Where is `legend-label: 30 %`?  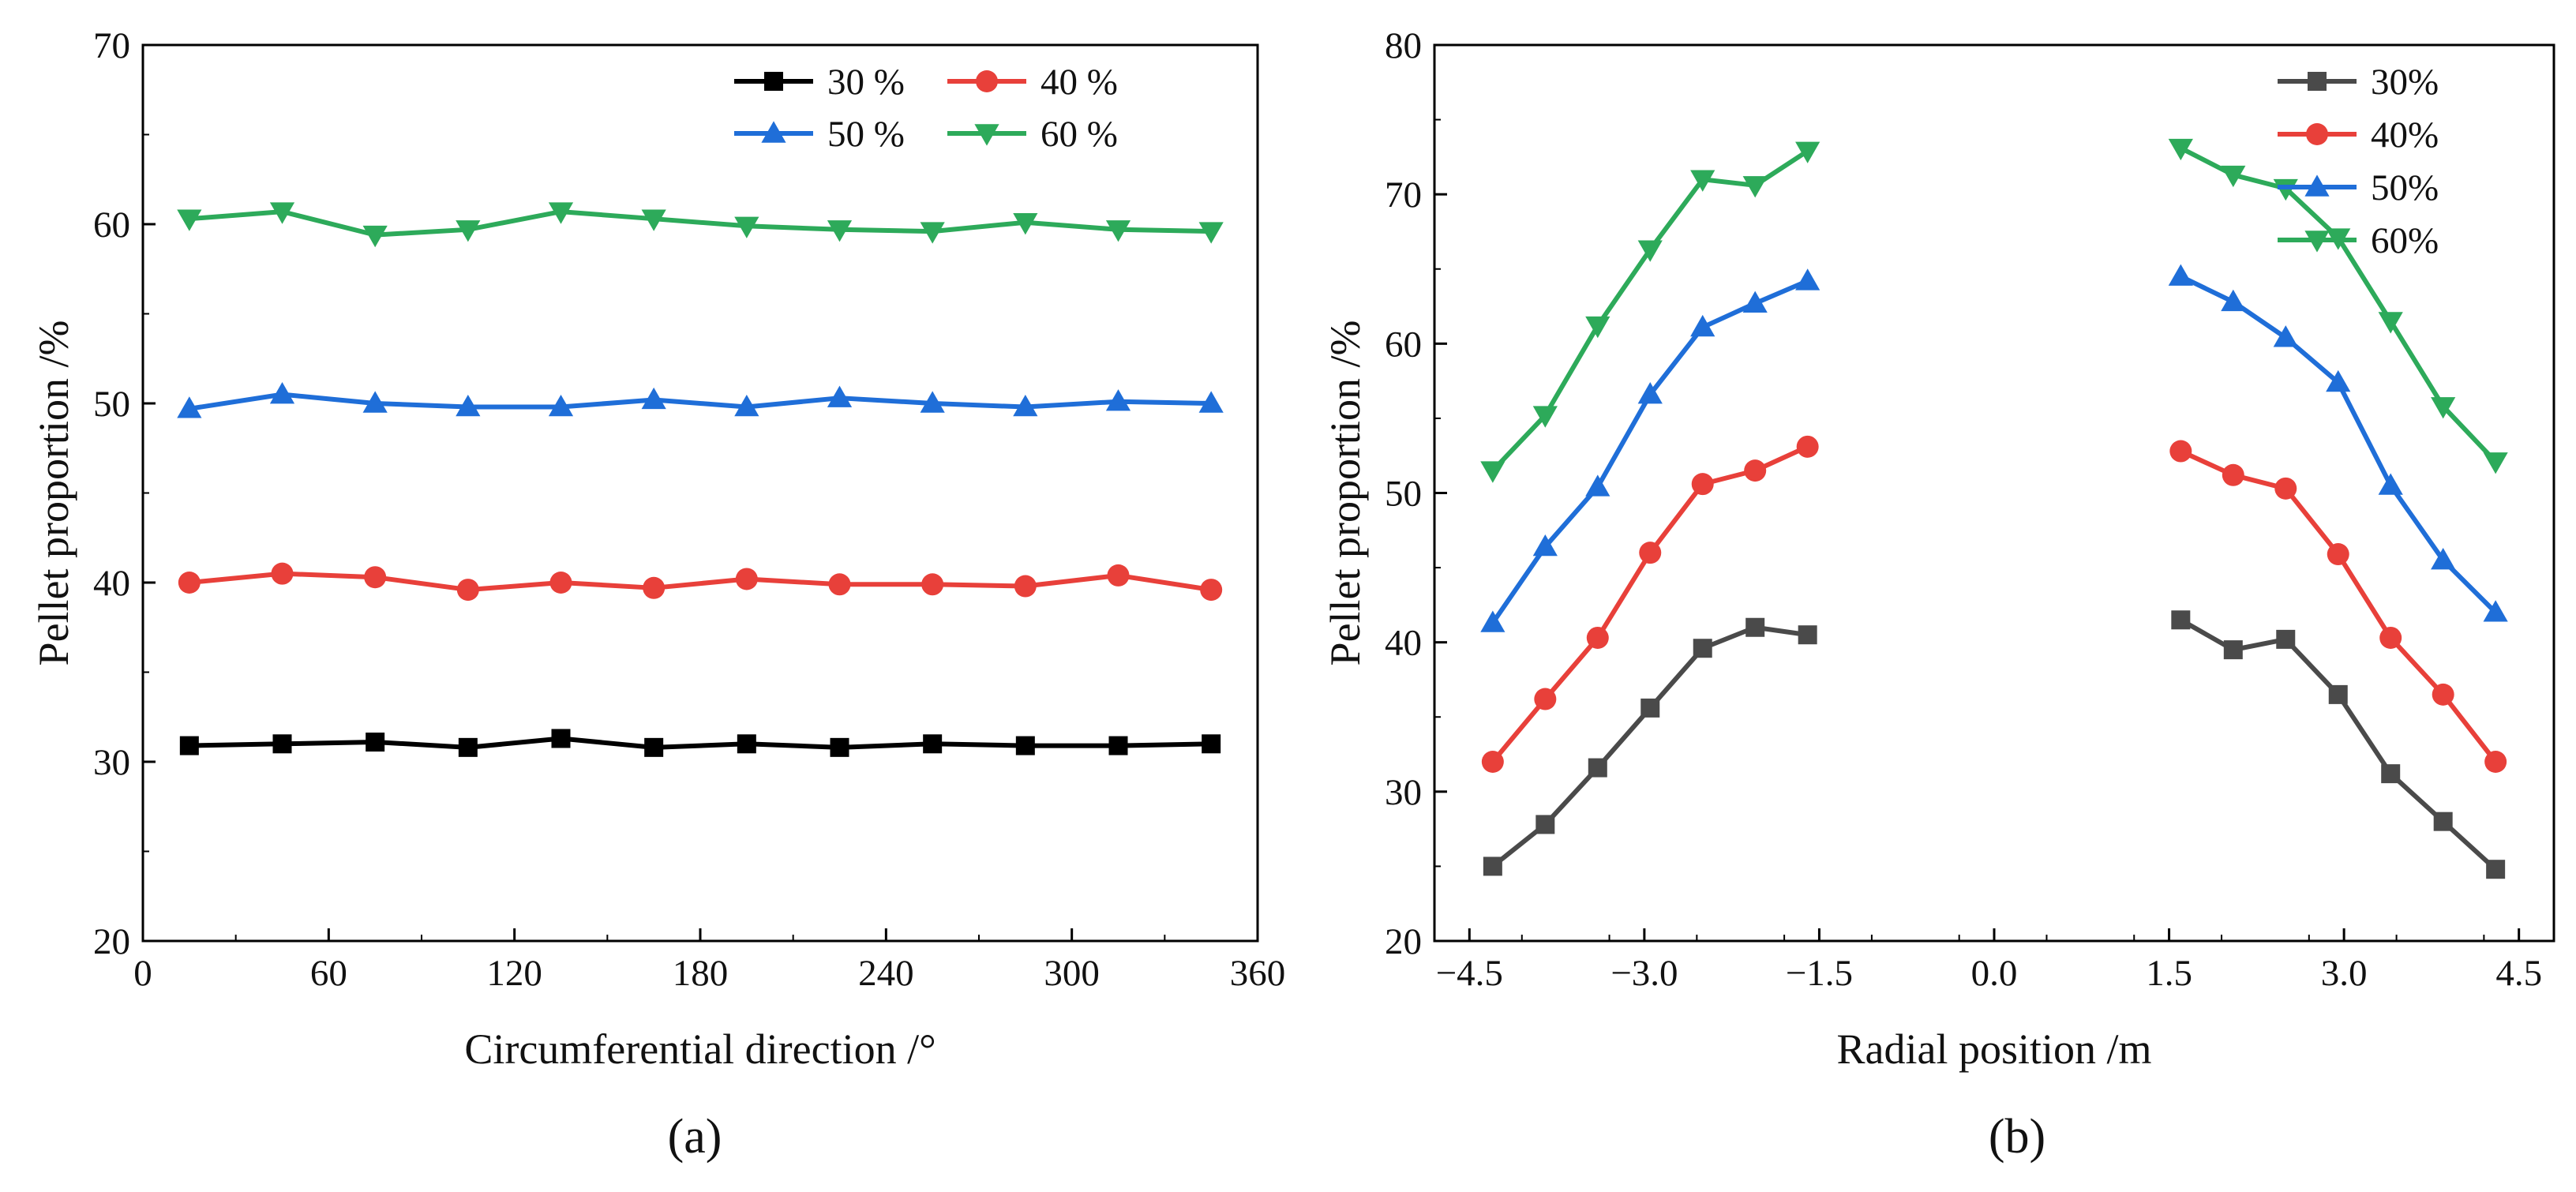 legend-label: 30 % is located at coordinates (866, 82).